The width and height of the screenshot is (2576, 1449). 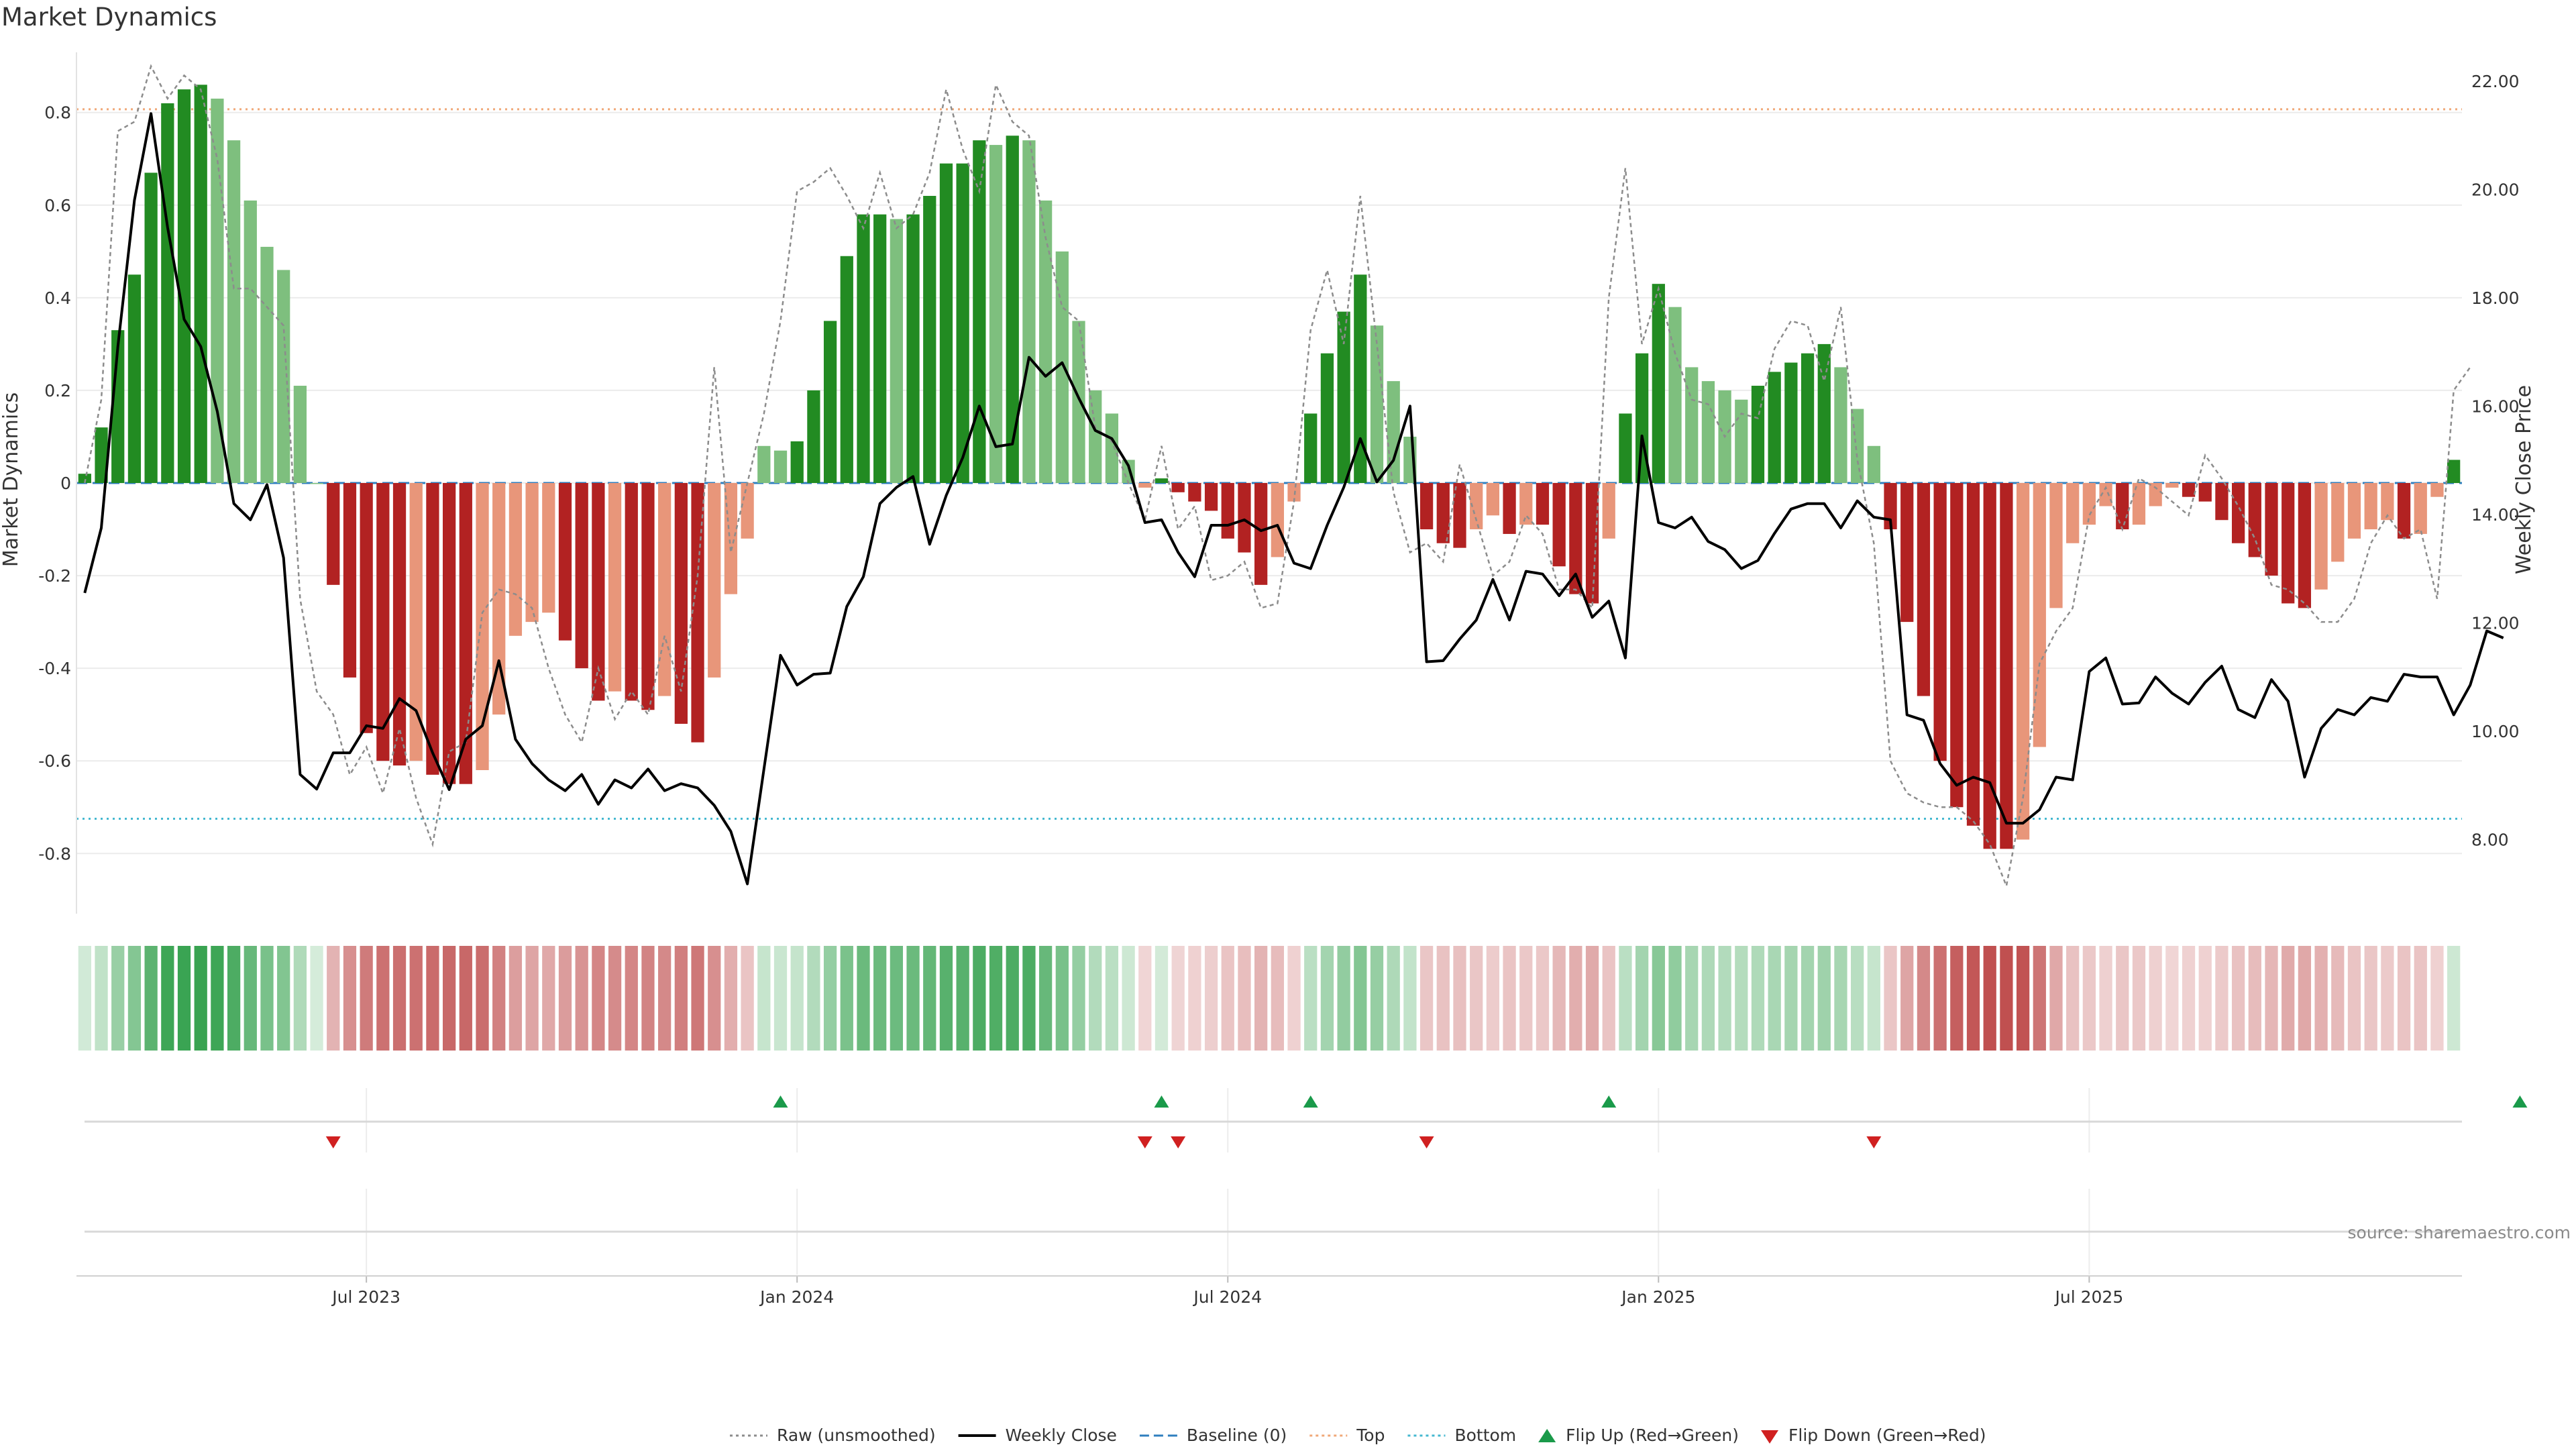 I want to click on right-tick-label: 18.00, so click(x=2495, y=298).